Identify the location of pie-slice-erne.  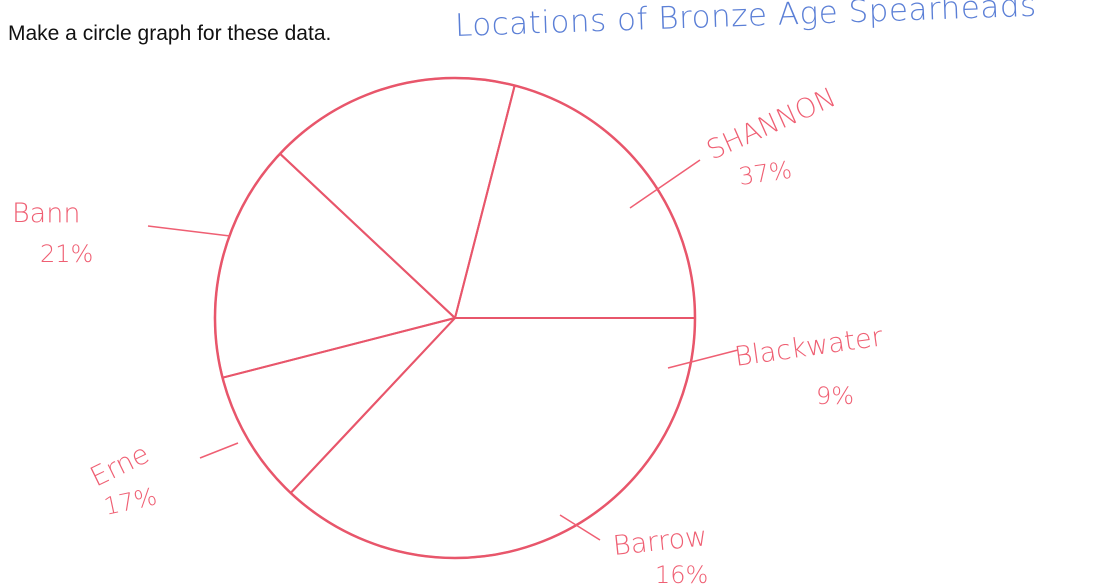
(397, 198).